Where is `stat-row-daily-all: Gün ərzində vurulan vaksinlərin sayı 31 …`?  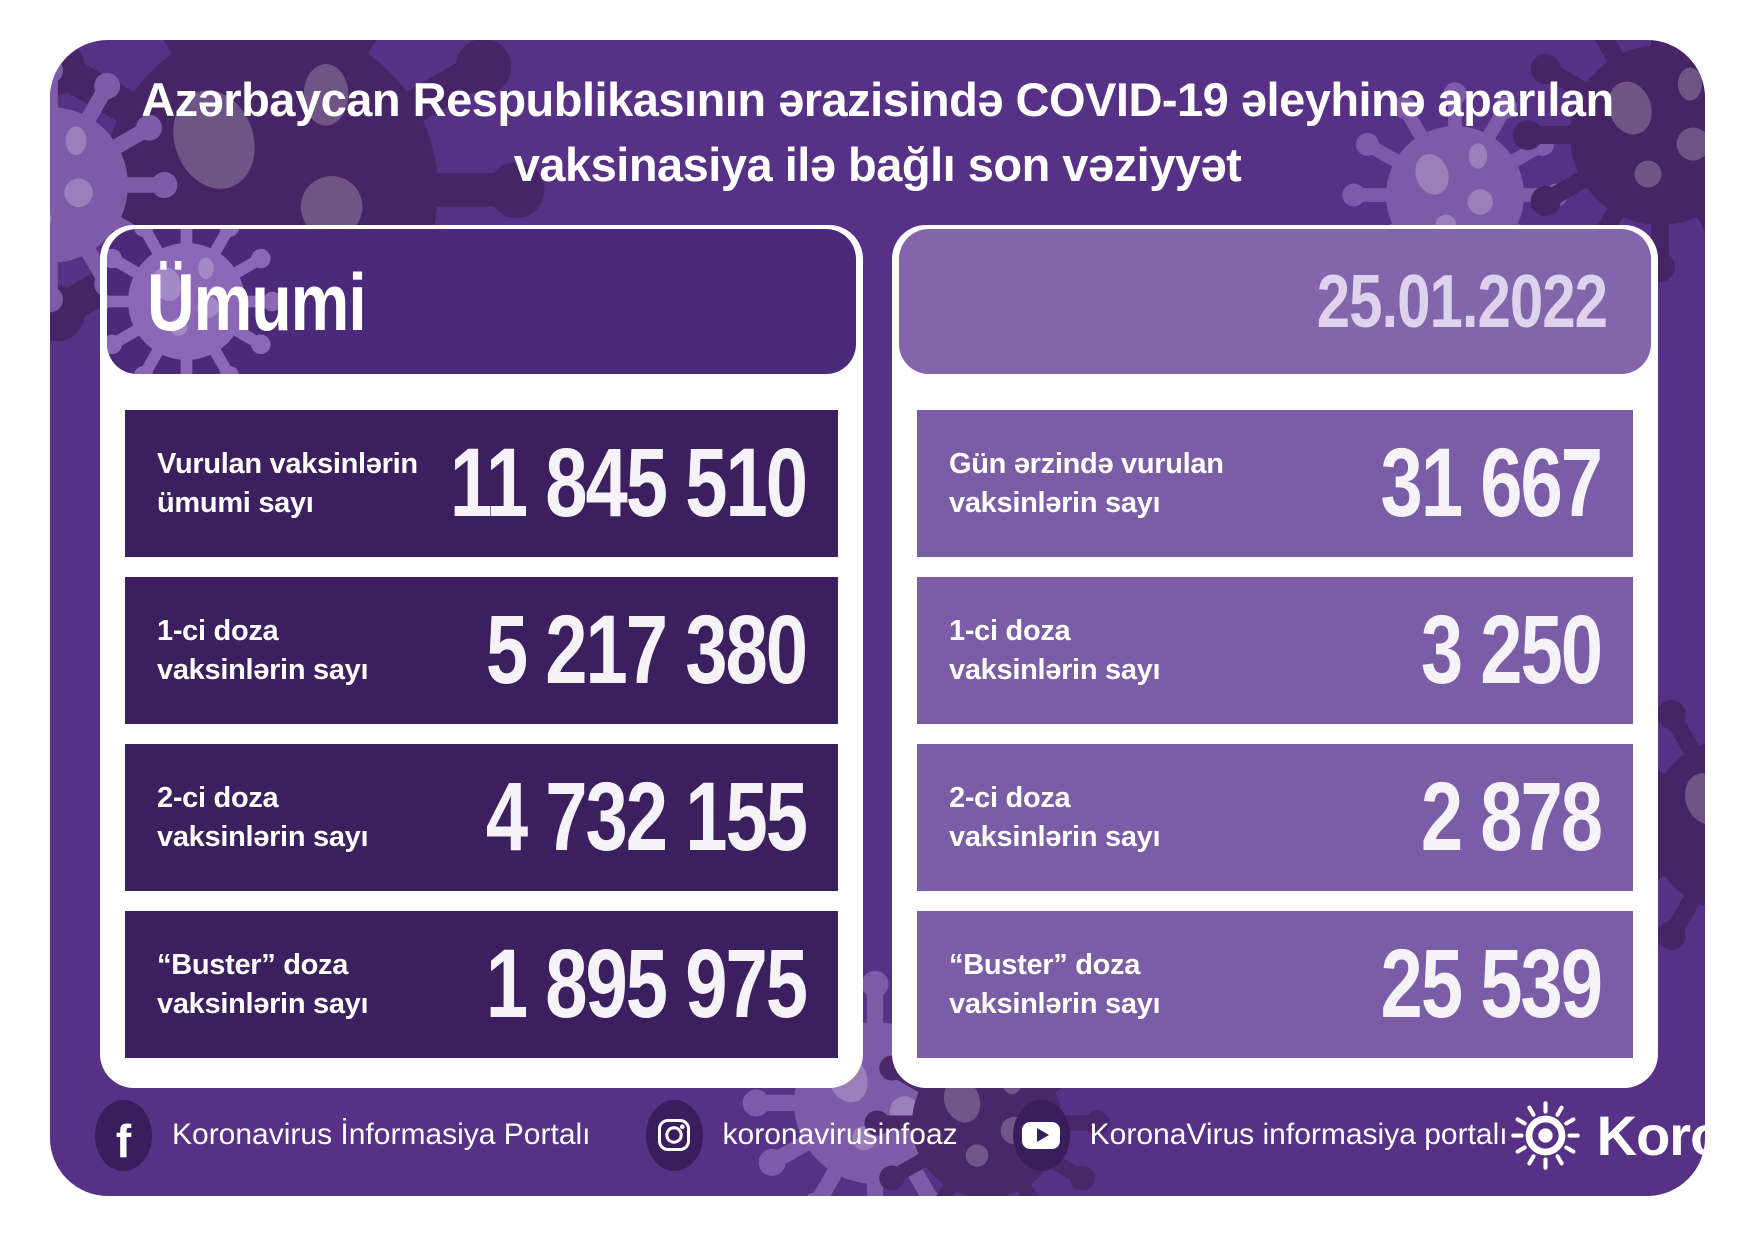
stat-row-daily-all: Gün ərzində vurulan vaksinlərin sayı 31 … is located at coordinates (1275, 483).